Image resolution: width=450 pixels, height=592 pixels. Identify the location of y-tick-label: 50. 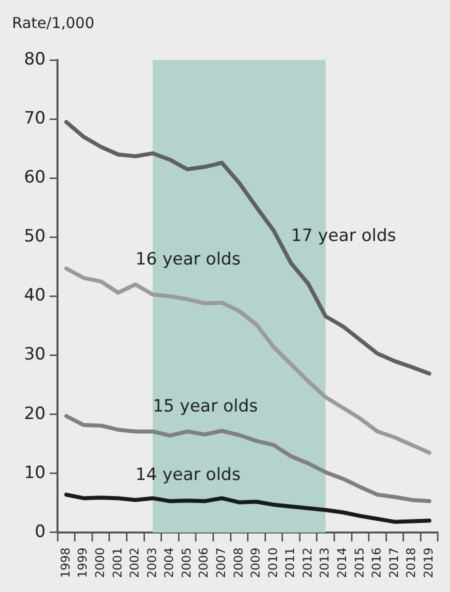
(35, 236).